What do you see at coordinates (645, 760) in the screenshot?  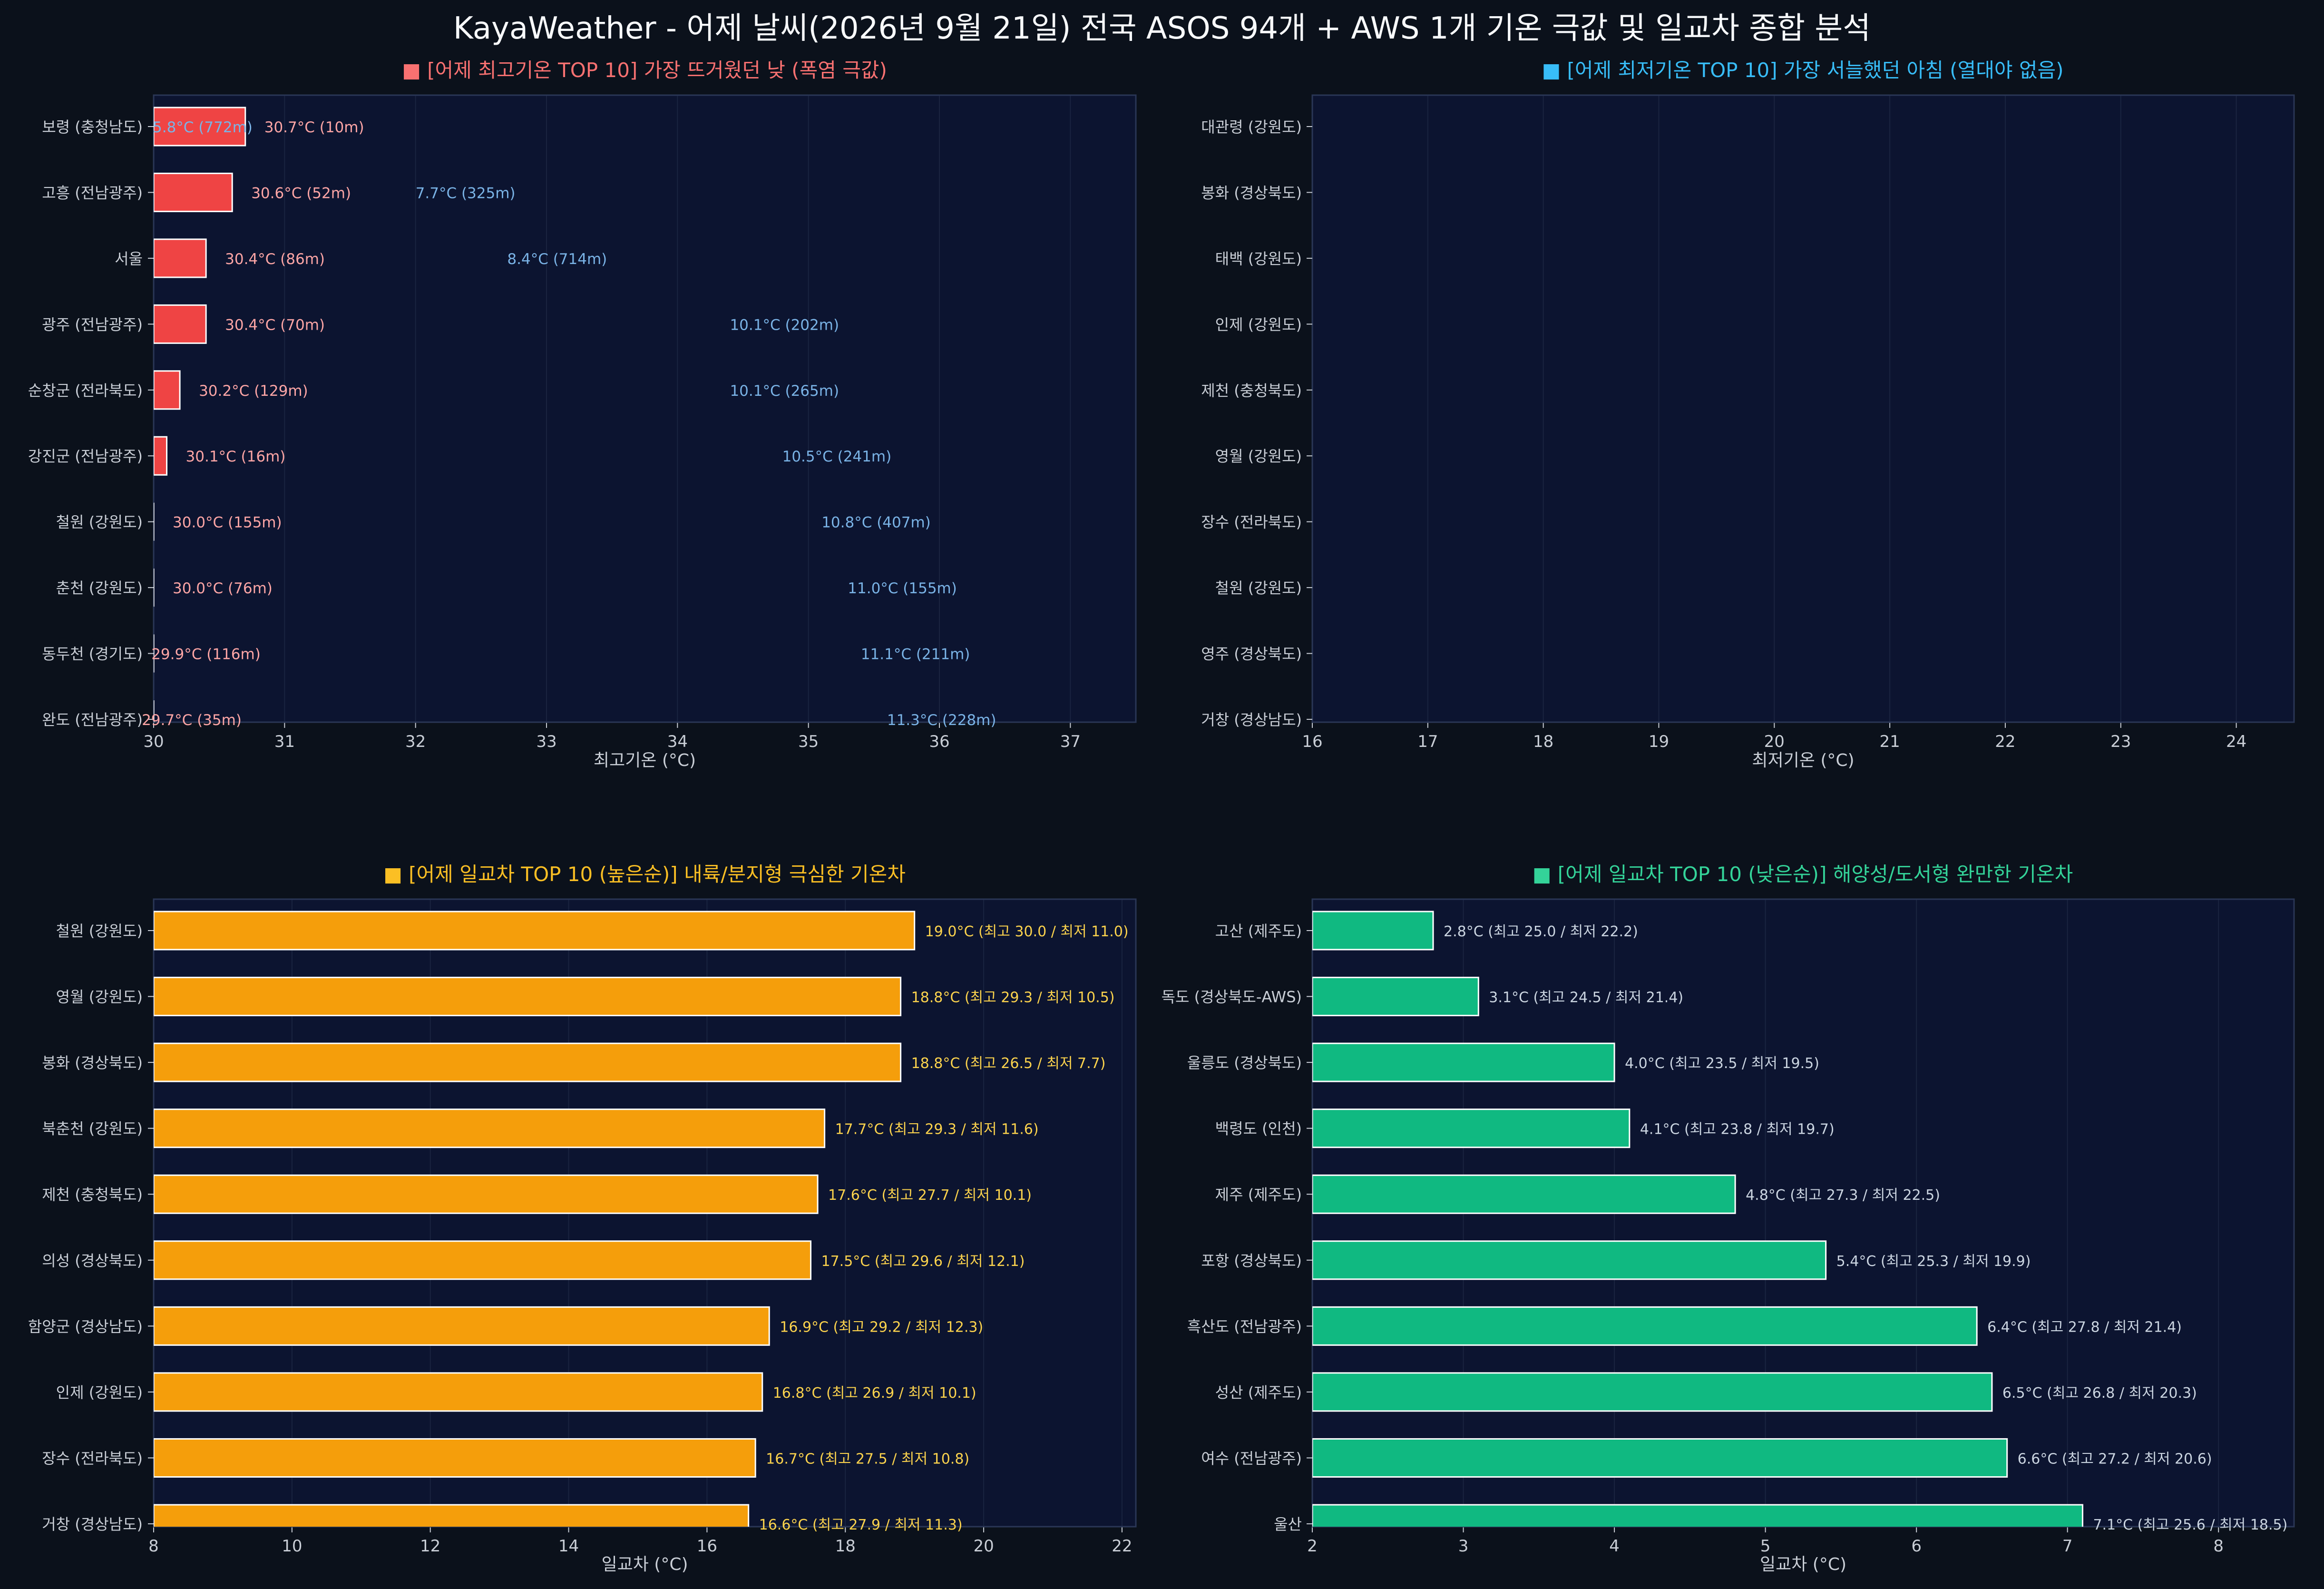 I see `x-axis-label: 최고기온 (°C)` at bounding box center [645, 760].